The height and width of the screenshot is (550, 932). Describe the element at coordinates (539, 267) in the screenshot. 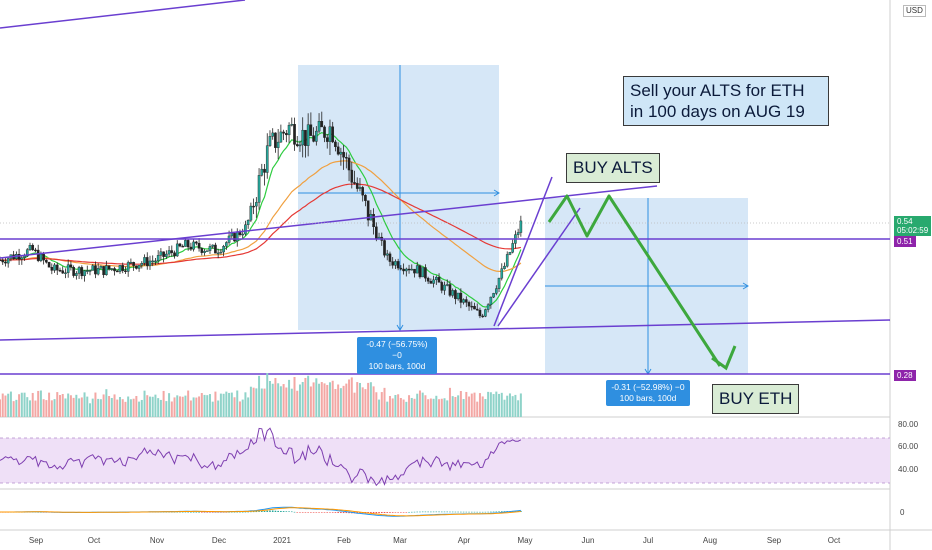

I see `wedge-lower-line` at that location.